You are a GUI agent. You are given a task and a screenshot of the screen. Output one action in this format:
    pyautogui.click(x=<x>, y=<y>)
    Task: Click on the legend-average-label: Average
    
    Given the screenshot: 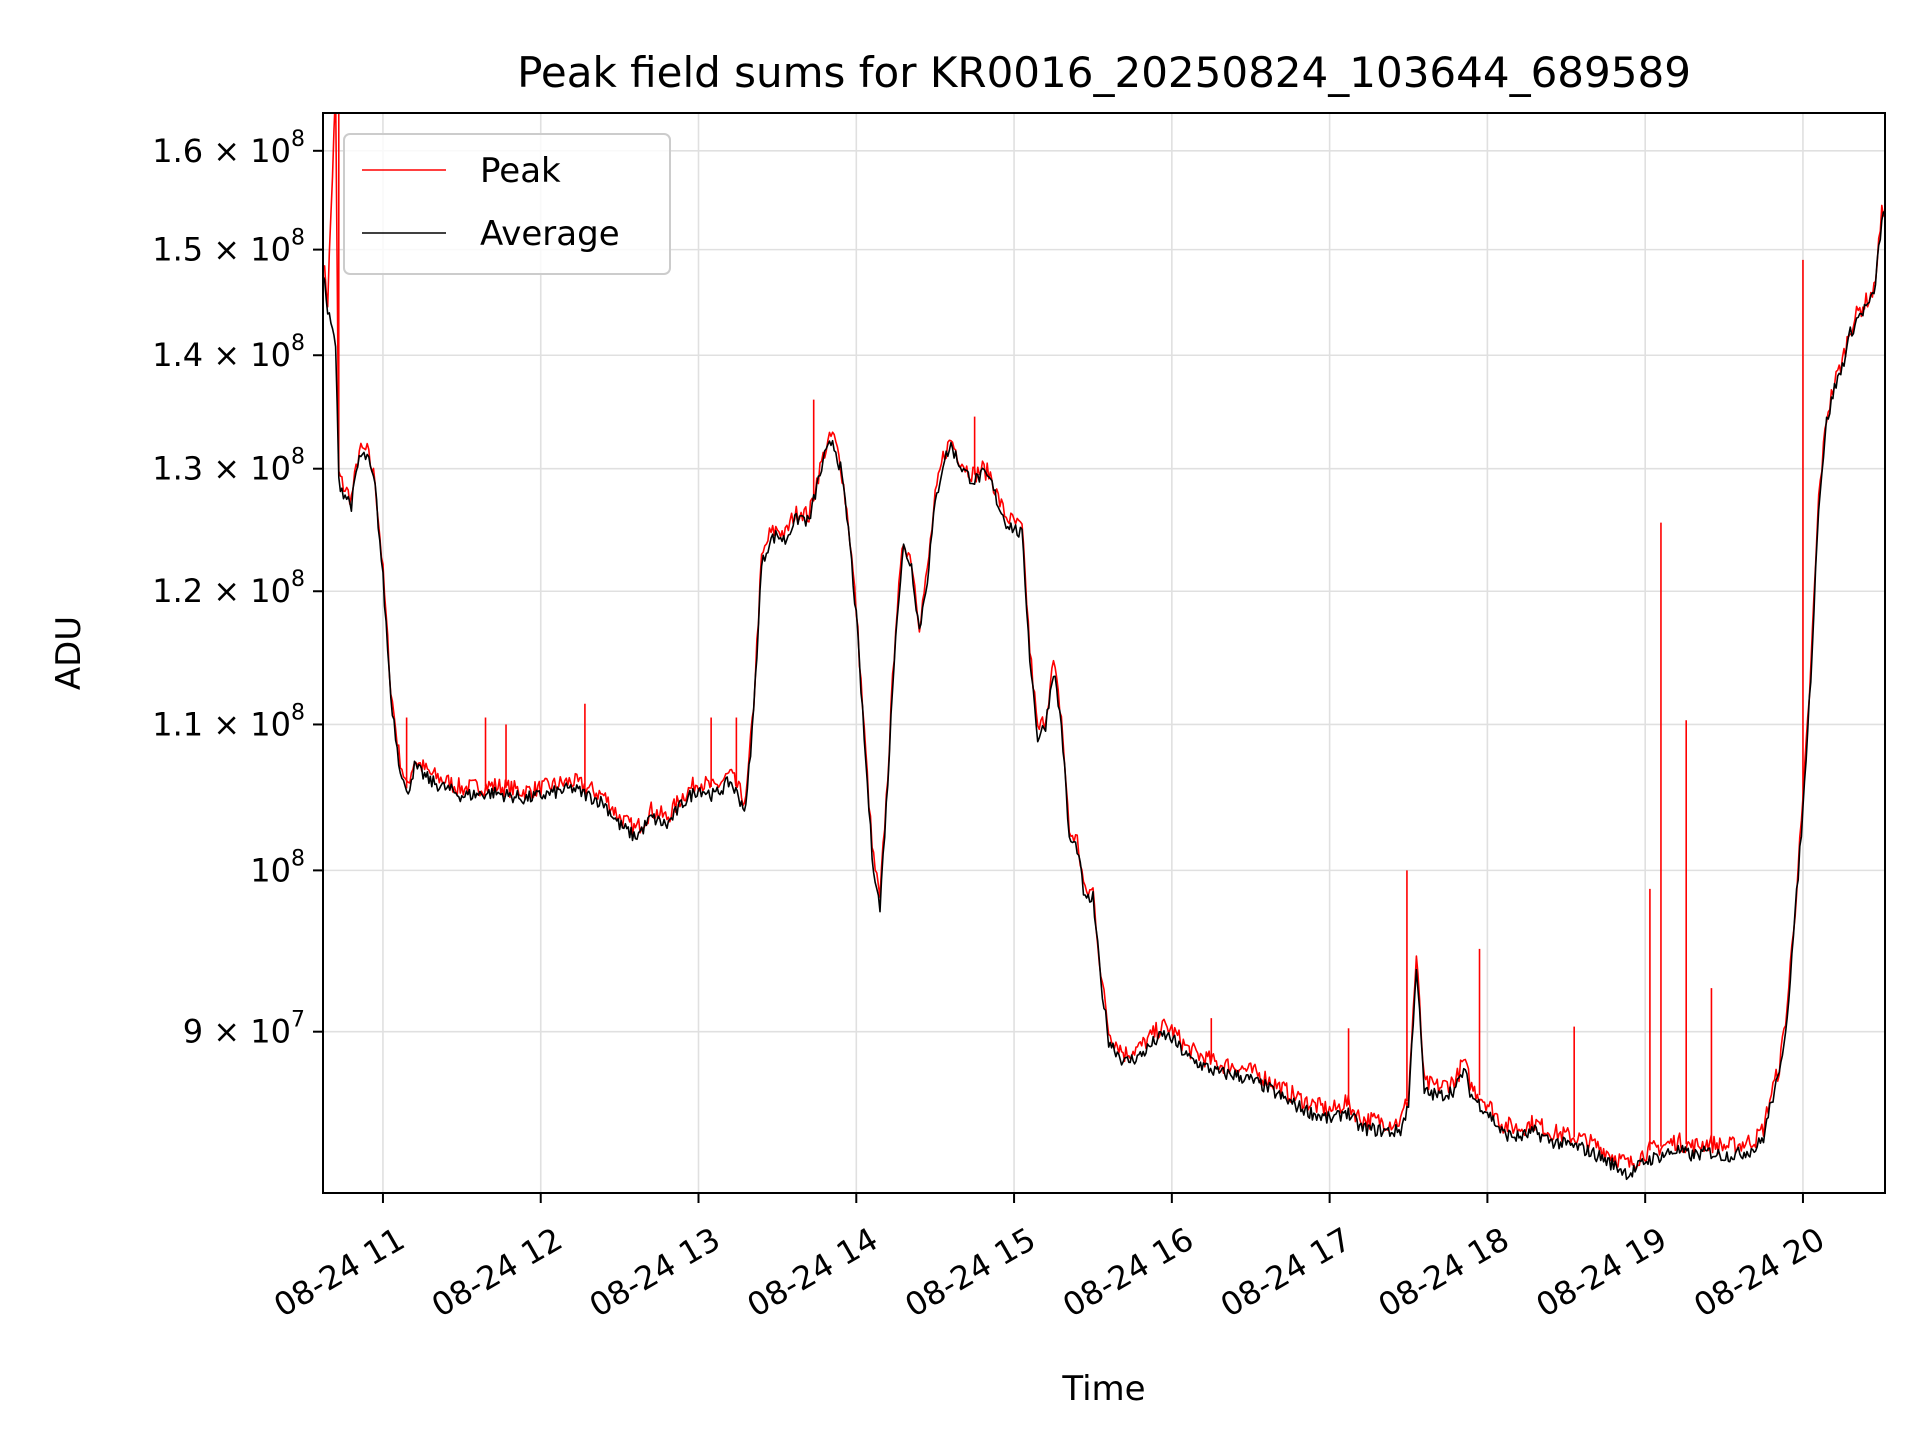 What is the action you would take?
    pyautogui.click(x=550, y=234)
    